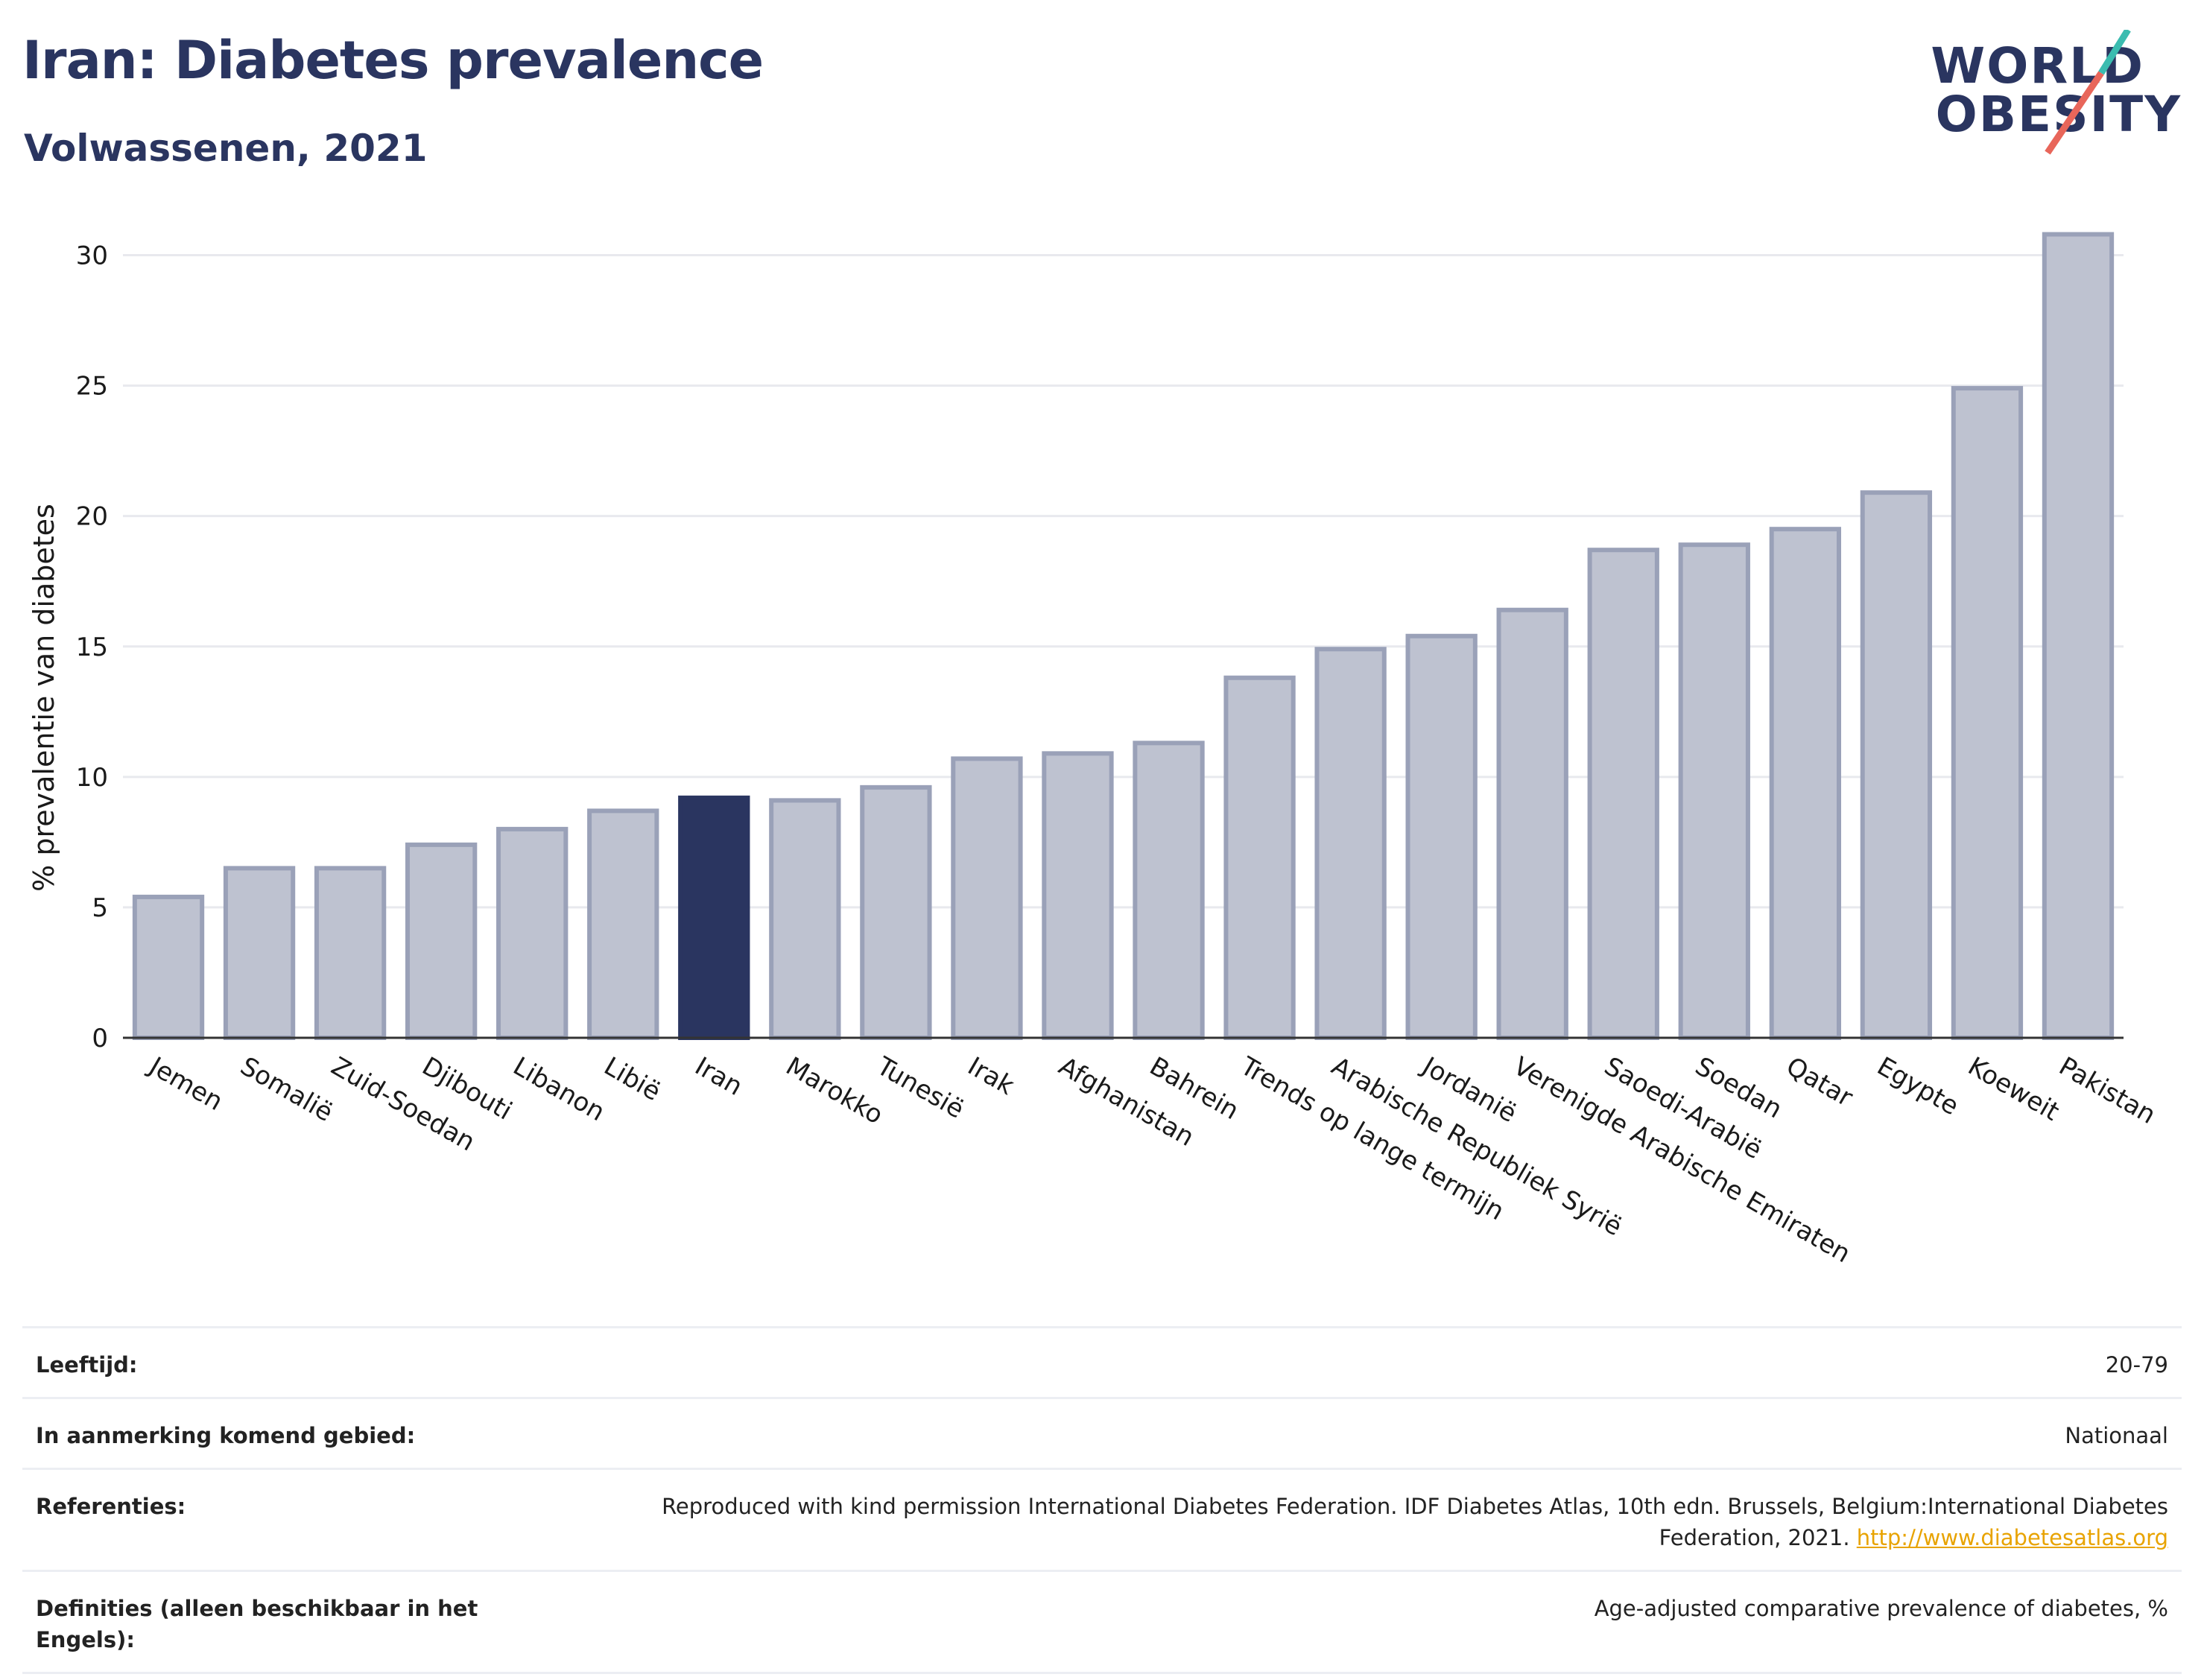  Describe the element at coordinates (92, 256) in the screenshot. I see `y-tick-label: 30` at that location.